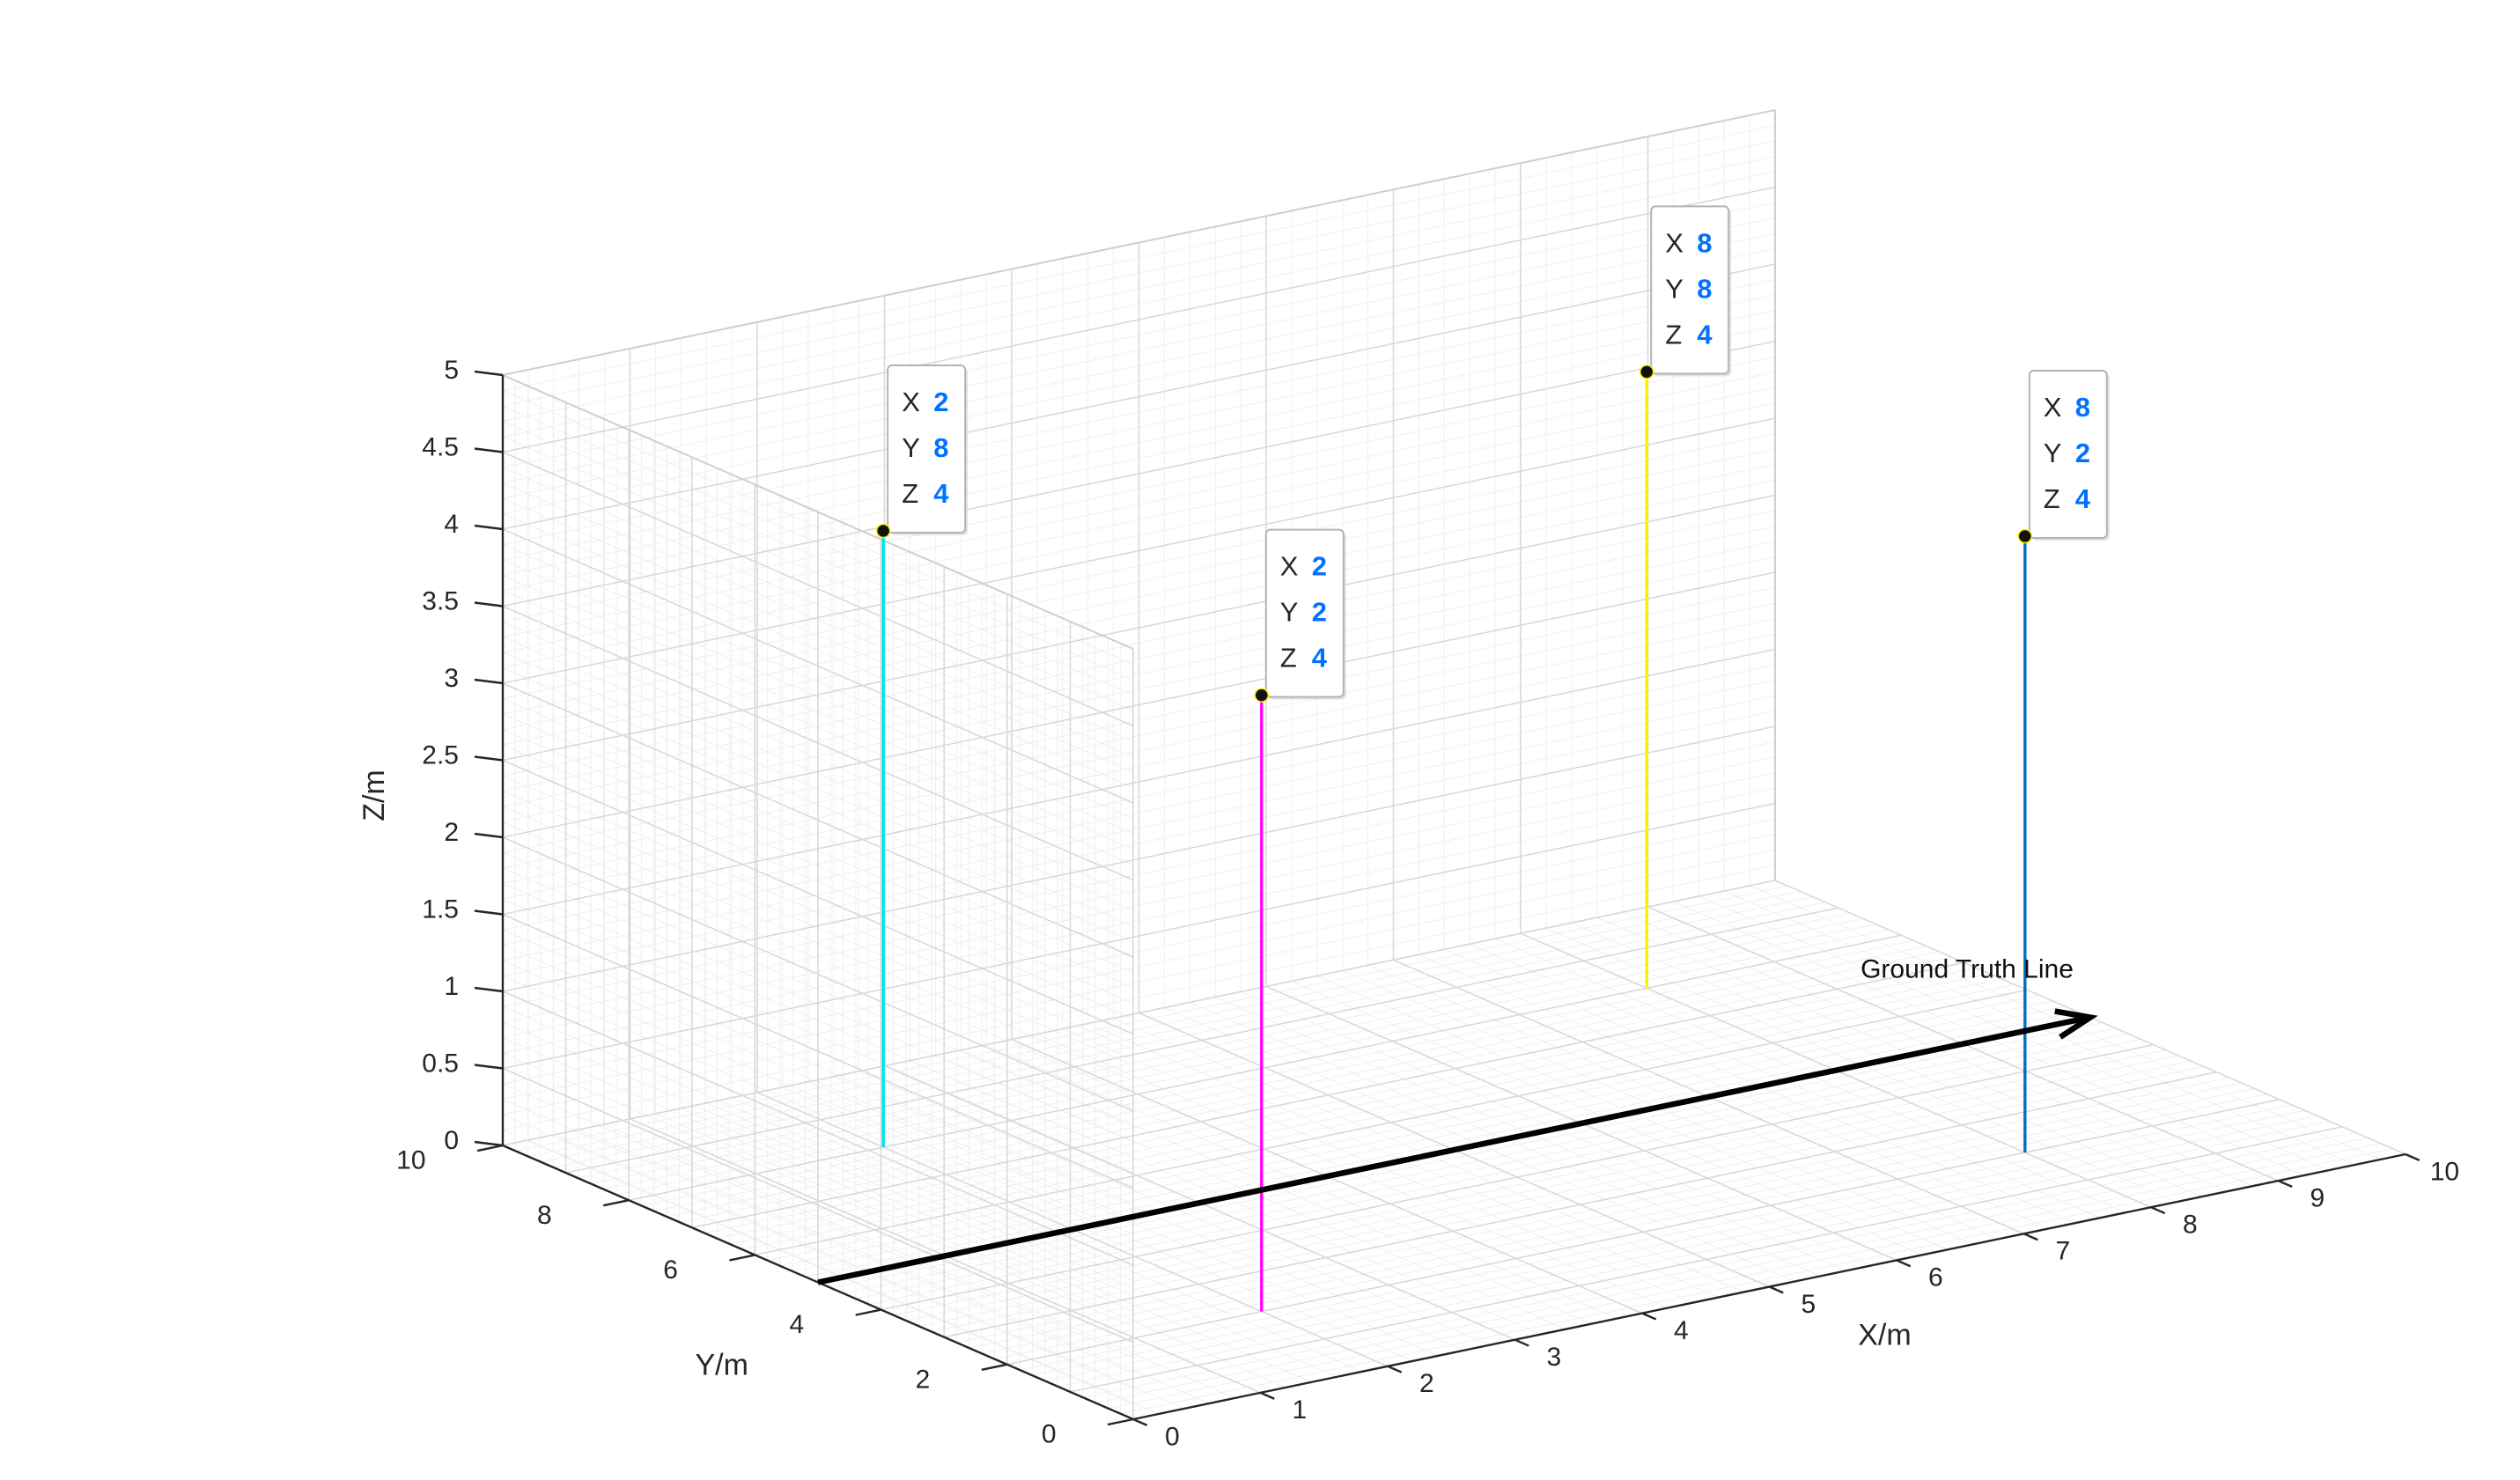 The image size is (2520, 1480). Describe the element at coordinates (2063, 1251) in the screenshot. I see `x-tick-label: 7` at that location.